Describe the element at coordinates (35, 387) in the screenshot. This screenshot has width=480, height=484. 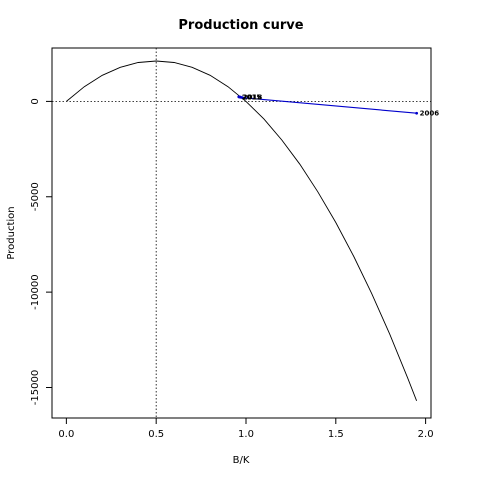
I see `y-tick-label: -15000` at that location.